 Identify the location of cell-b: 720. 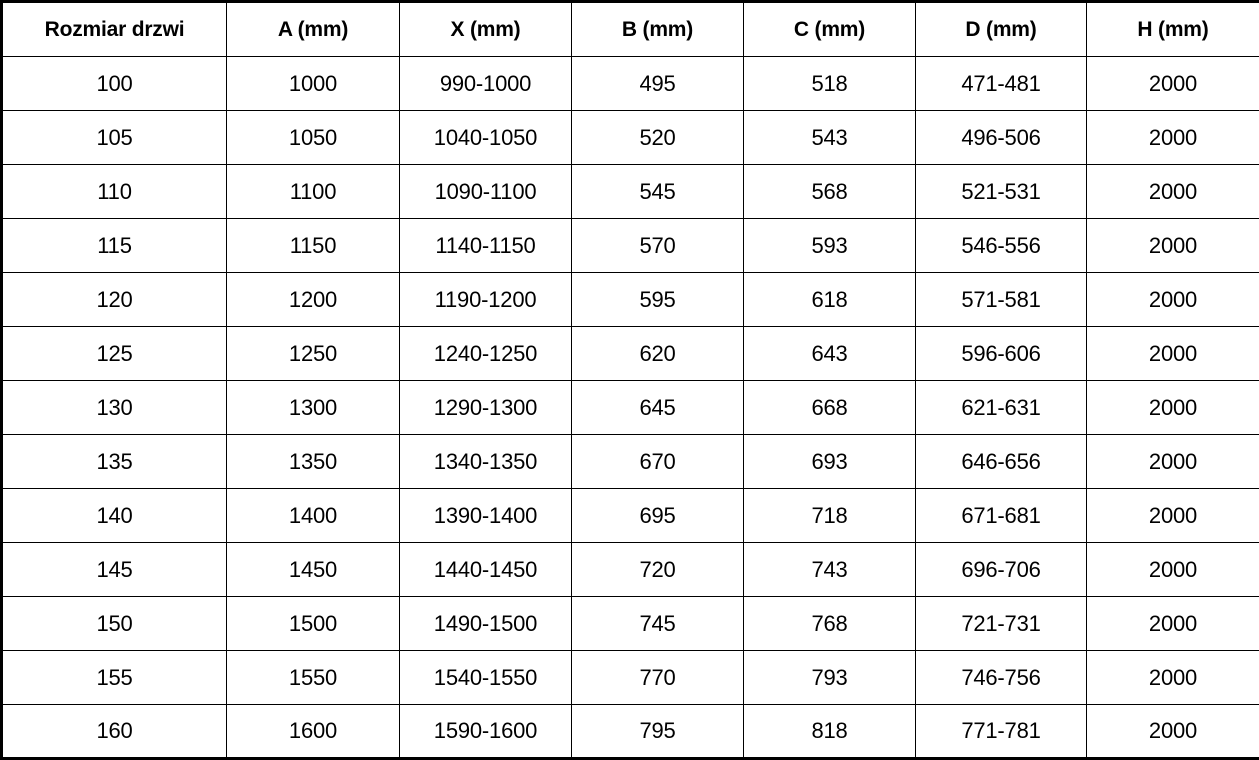
(658, 570).